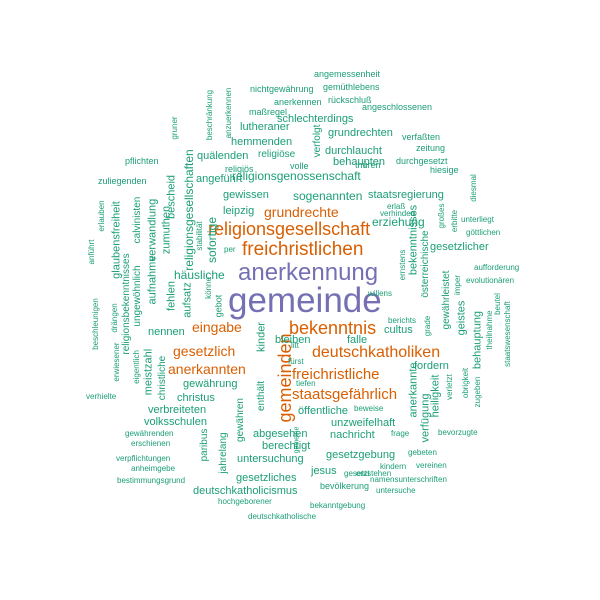 This screenshot has width=600, height=600. Describe the element at coordinates (204, 351) in the screenshot. I see `cloud-word: gesetzlich` at that location.